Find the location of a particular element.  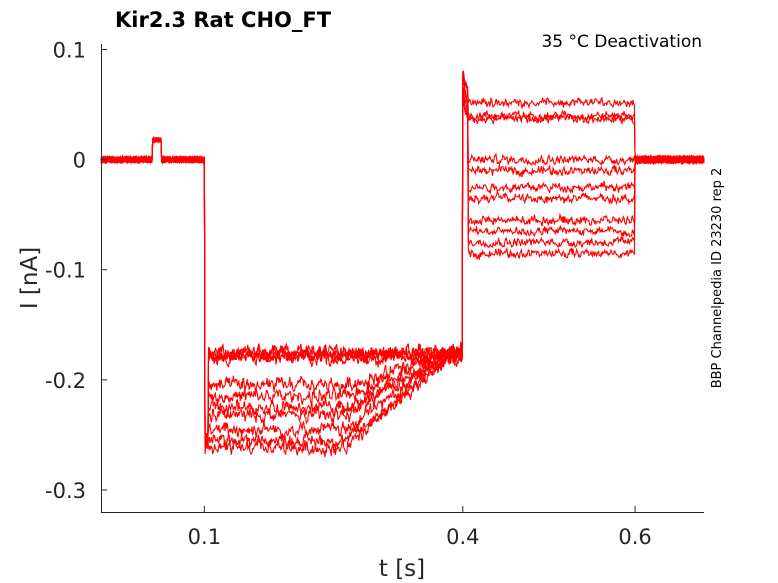

x-axis-label: t [s] is located at coordinates (402, 569).